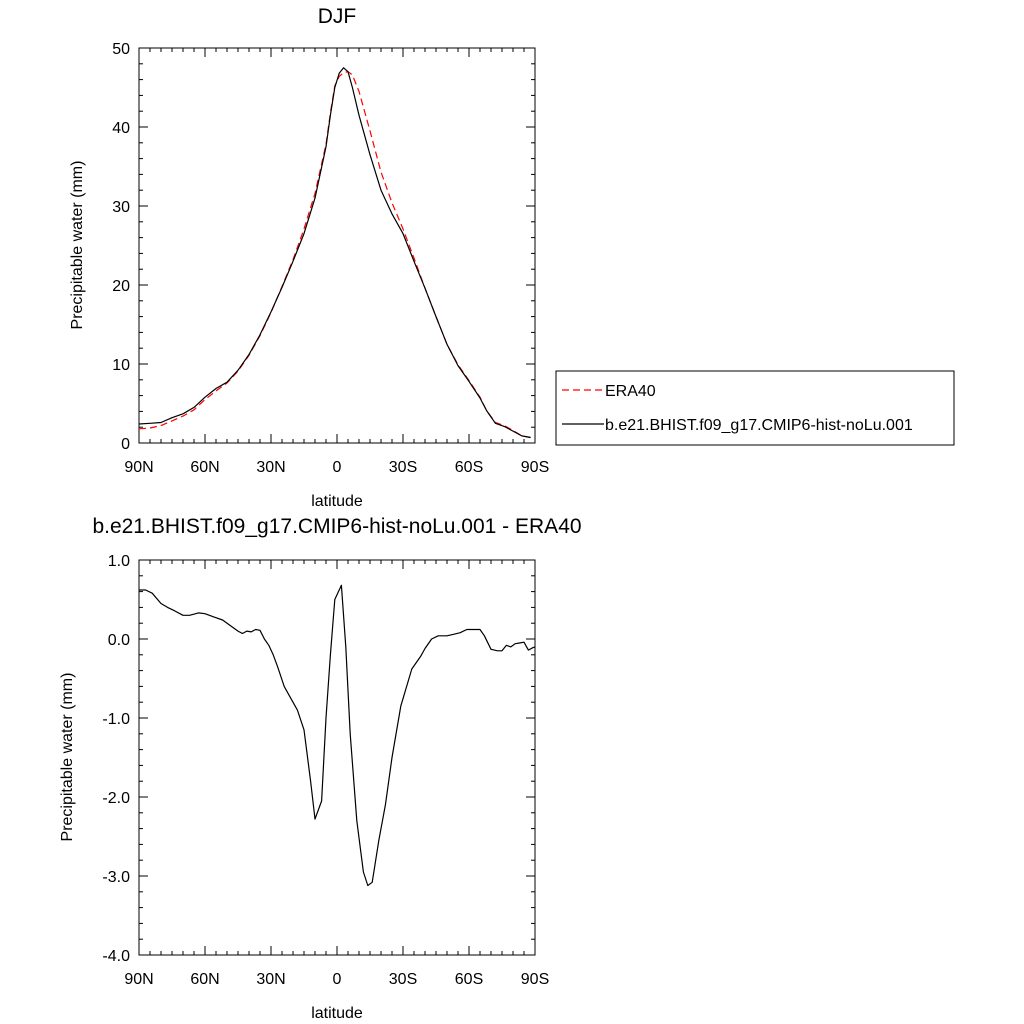 The height and width of the screenshot is (1024, 1024). I want to click on top-x-tick-label: 90S, so click(535, 467).